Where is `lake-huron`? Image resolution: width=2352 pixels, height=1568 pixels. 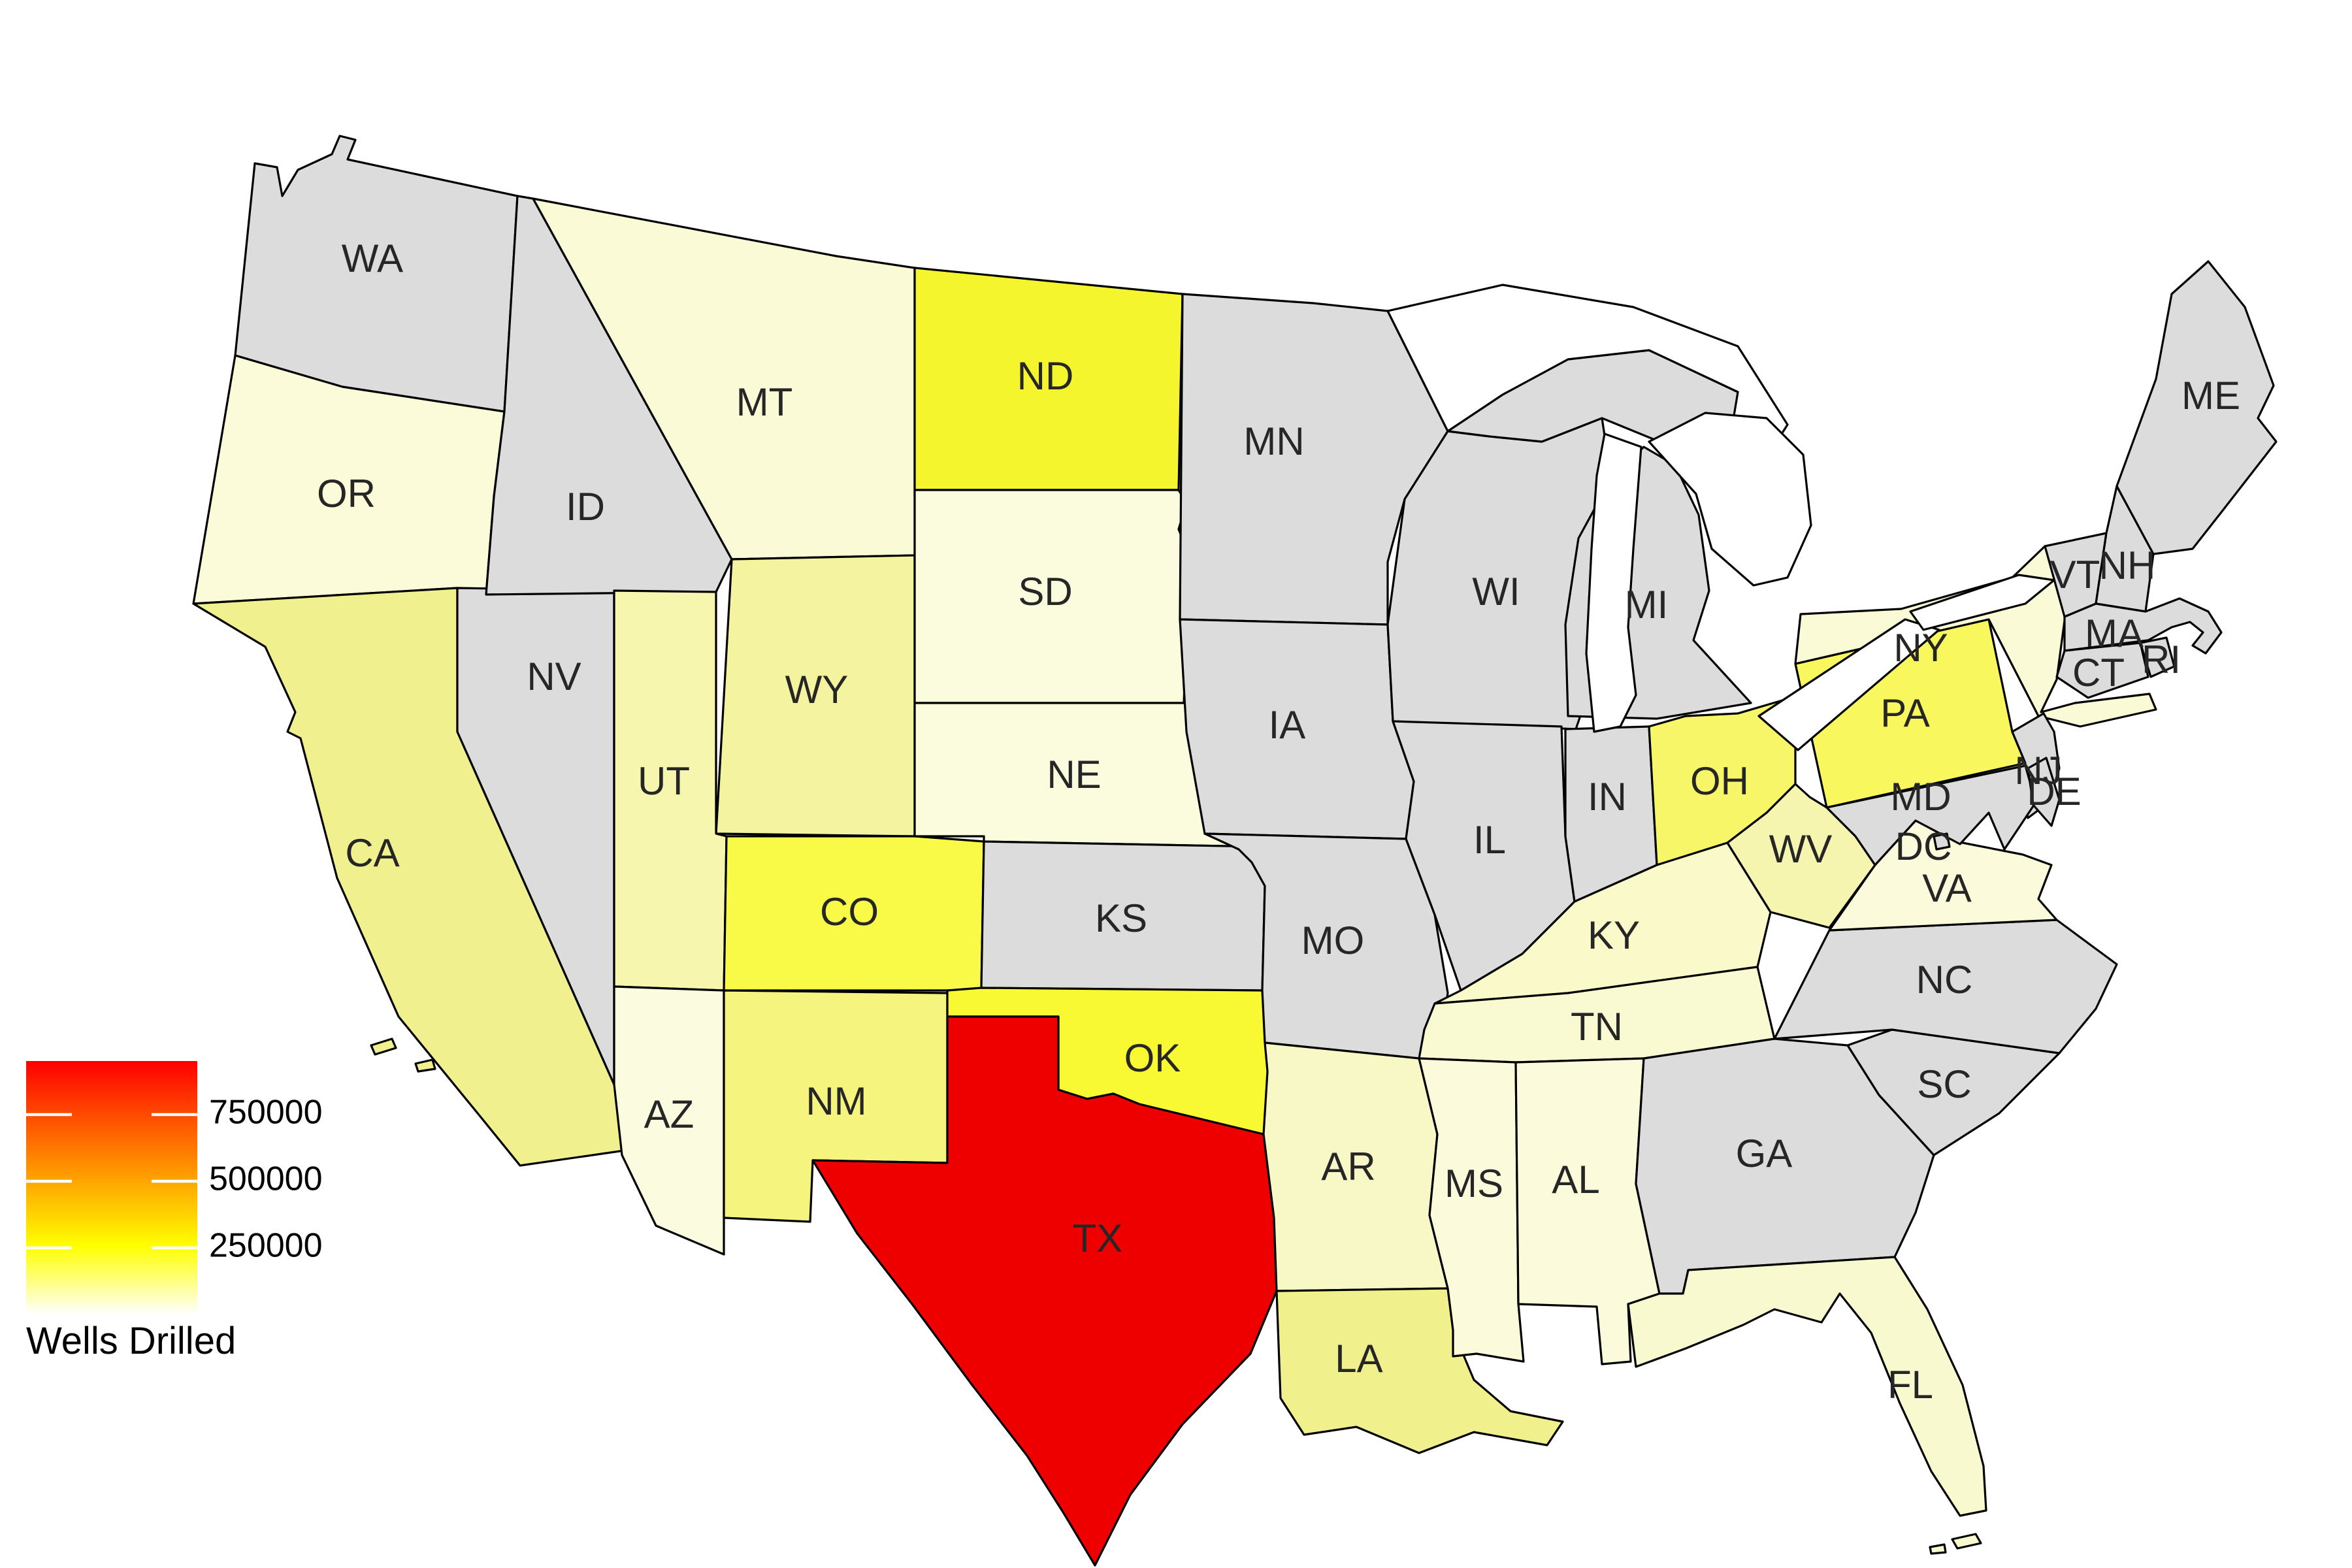 lake-huron is located at coordinates (1730, 499).